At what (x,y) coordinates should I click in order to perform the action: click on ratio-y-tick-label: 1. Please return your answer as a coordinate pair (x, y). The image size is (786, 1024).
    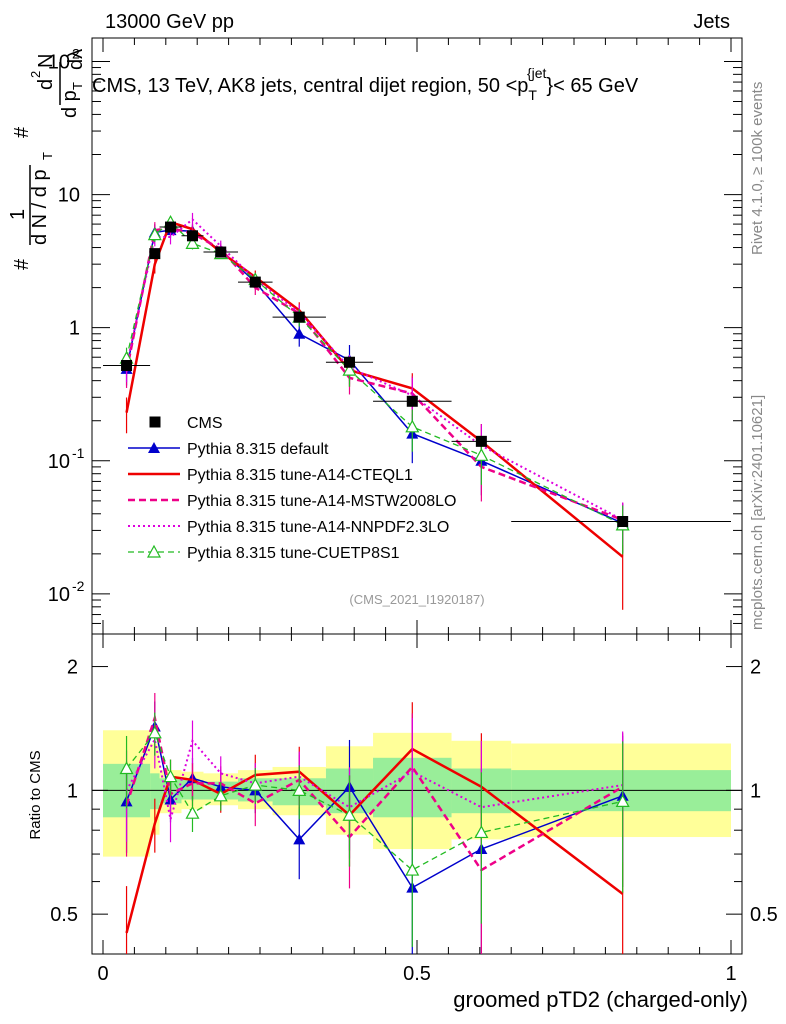
    Looking at the image, I should click on (72, 791).